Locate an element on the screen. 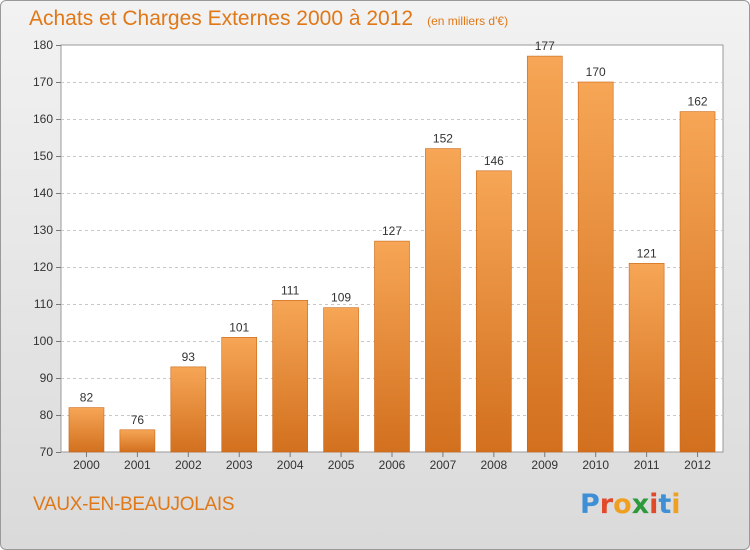  y-tick-label: 80 is located at coordinates (47, 415).